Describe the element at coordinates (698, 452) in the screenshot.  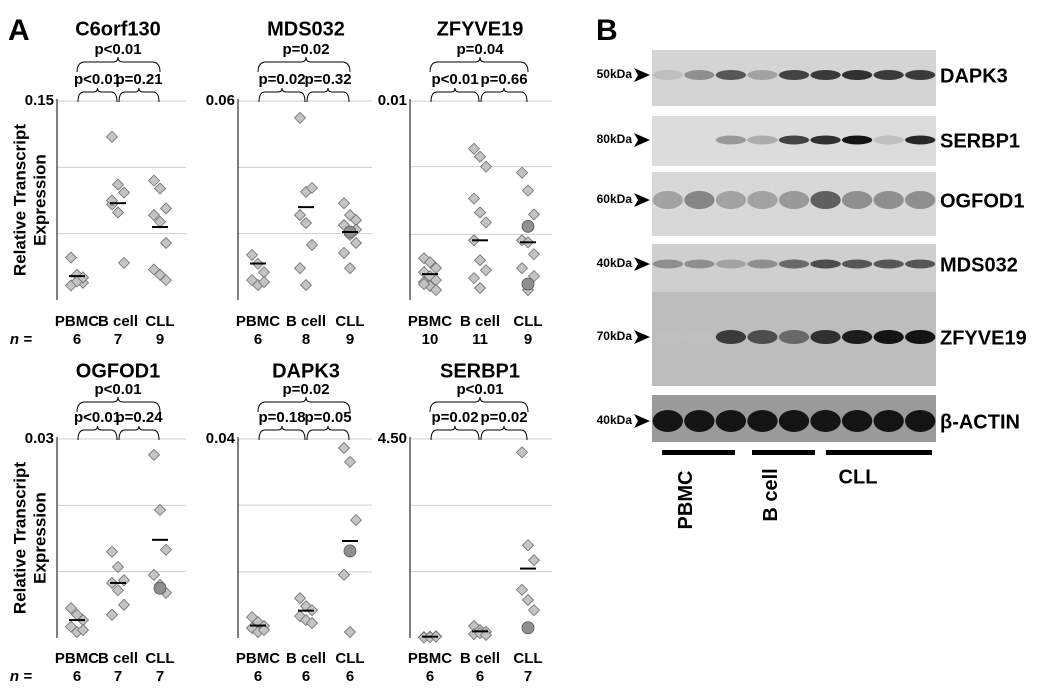
I see `group-bar` at that location.